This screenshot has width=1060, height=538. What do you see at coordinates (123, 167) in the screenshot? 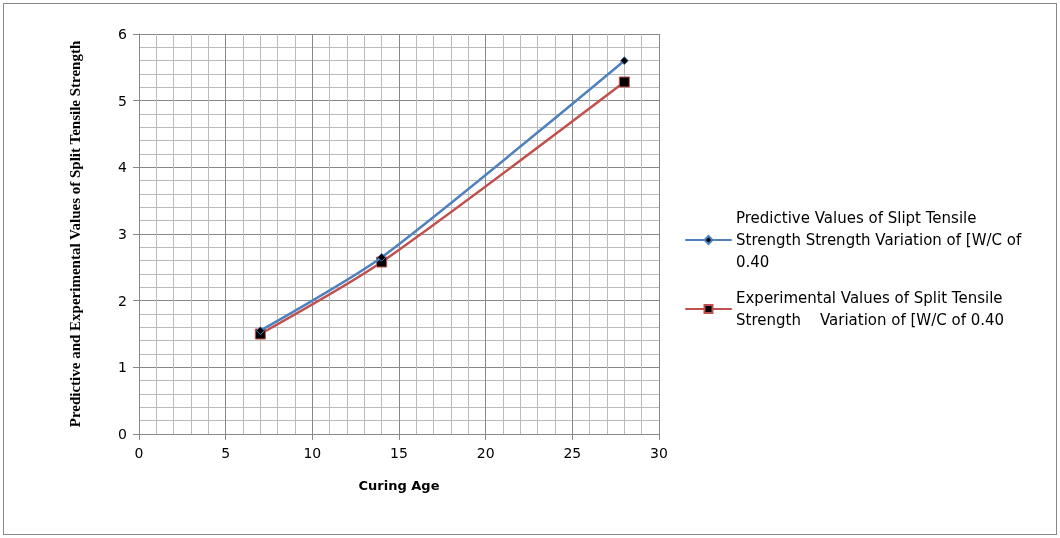
I see `y-tick-label: 4` at bounding box center [123, 167].